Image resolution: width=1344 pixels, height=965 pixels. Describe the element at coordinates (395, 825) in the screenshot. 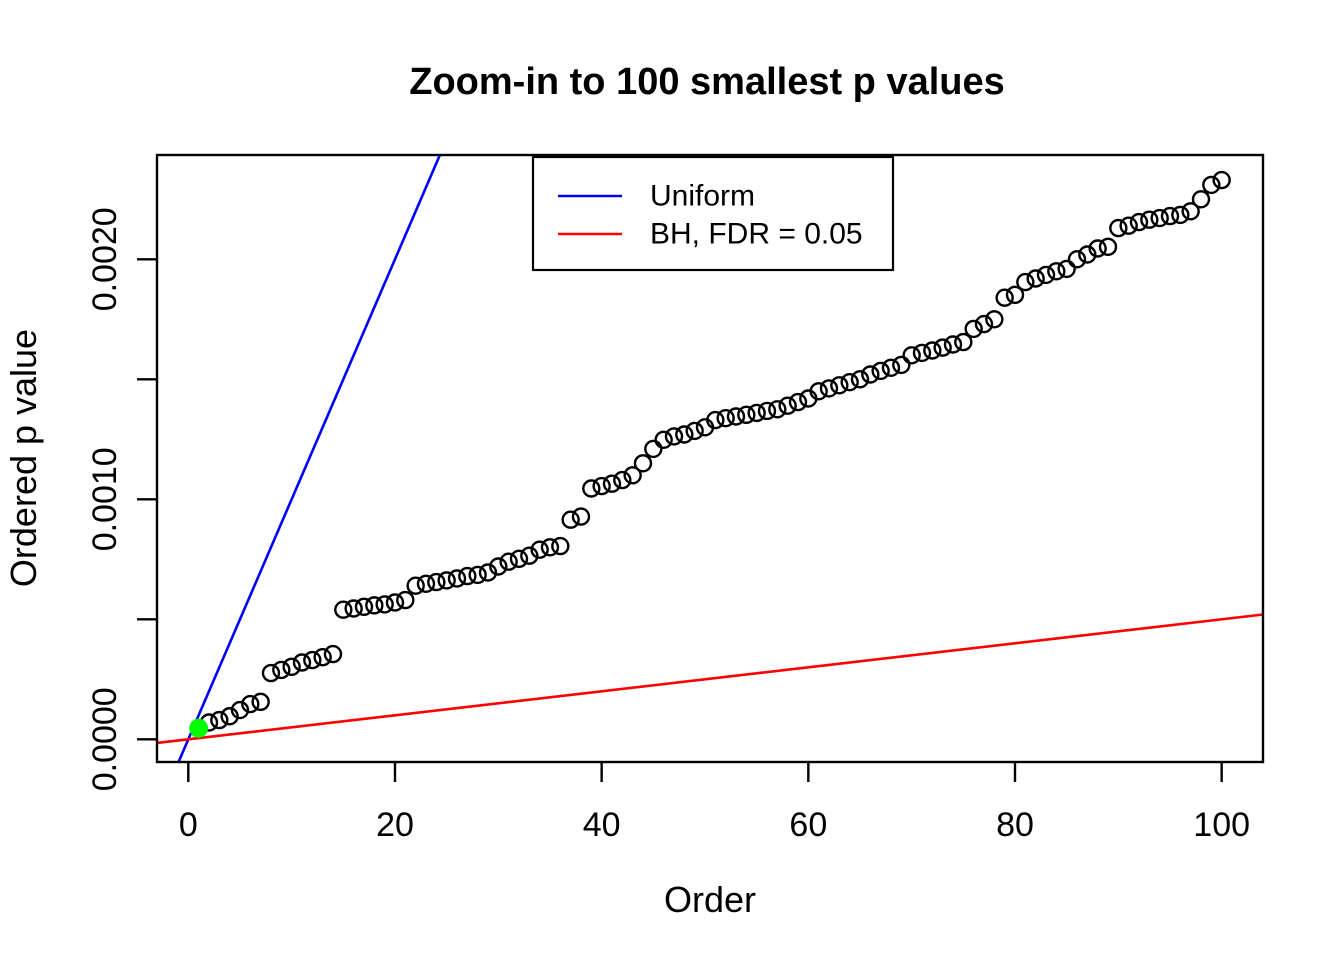

I see `x-tick-label: 20` at that location.